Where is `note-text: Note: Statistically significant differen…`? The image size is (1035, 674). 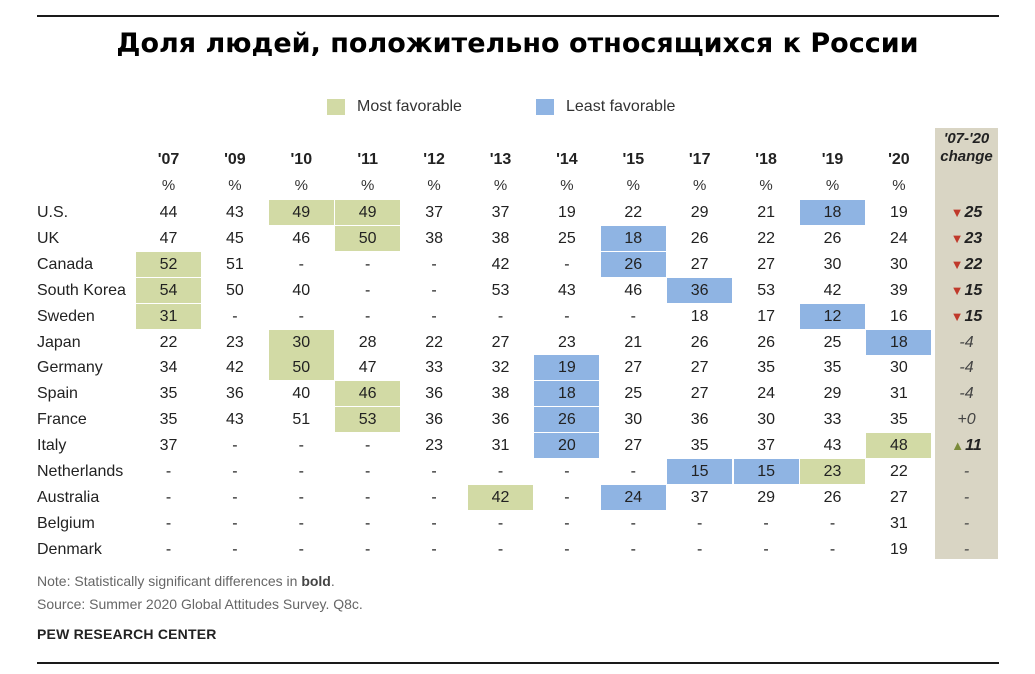
note-text: Note: Statistically significant differen… is located at coordinates (186, 581).